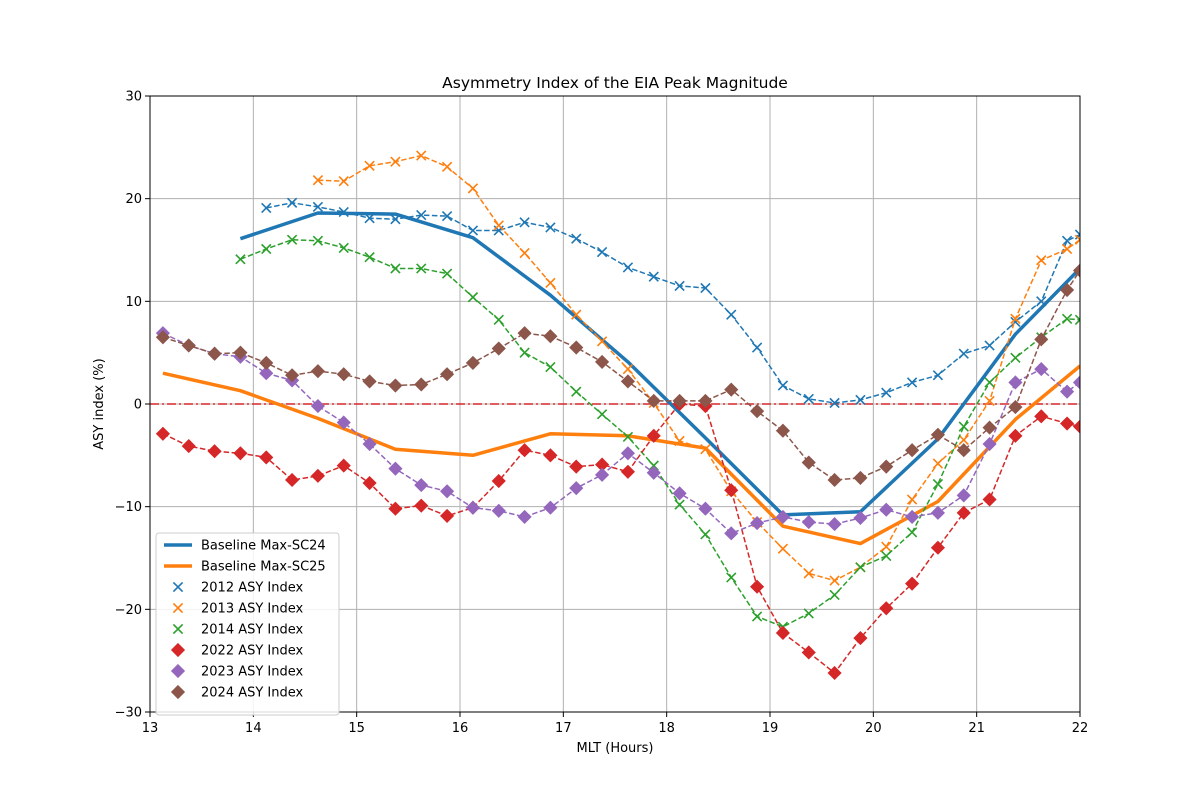 The height and width of the screenshot is (800, 1200). What do you see at coordinates (133, 199) in the screenshot?
I see `y-tick-label: 20` at bounding box center [133, 199].